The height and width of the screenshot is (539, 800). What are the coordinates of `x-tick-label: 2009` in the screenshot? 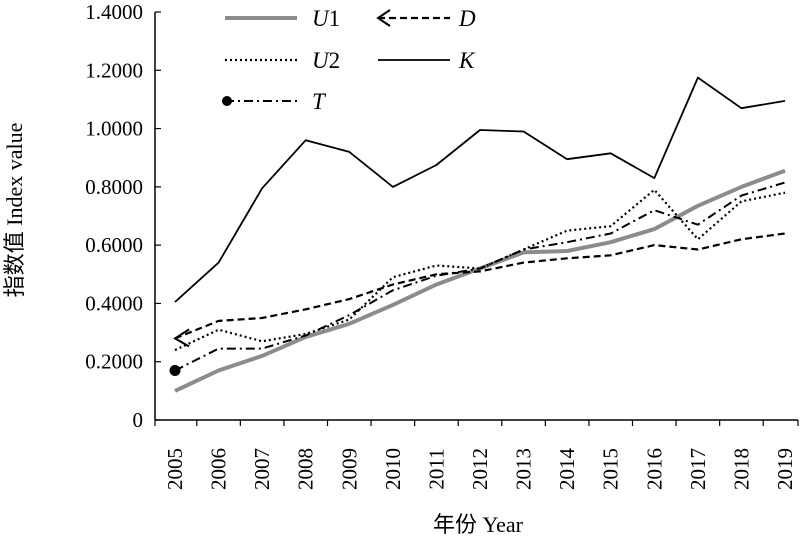 It's located at (349, 469).